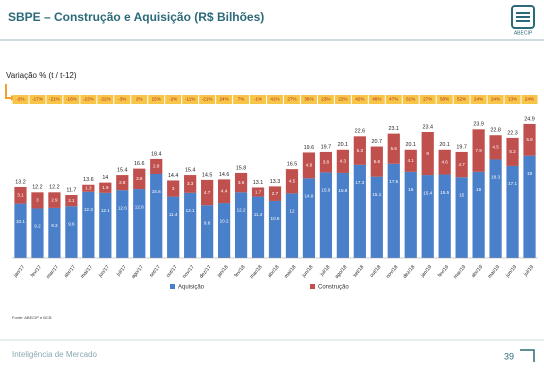  Describe the element at coordinates (326, 147) in the screenshot. I see `total-label: 19.7` at that location.